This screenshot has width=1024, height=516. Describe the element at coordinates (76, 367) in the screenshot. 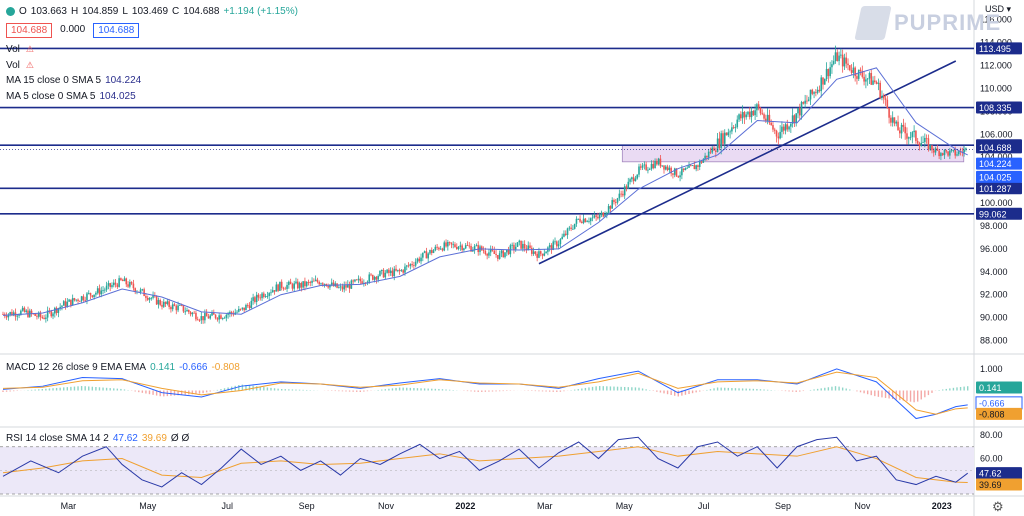

I see `macd-label: MACD 12 26 close 9 EMA EMA` at that location.